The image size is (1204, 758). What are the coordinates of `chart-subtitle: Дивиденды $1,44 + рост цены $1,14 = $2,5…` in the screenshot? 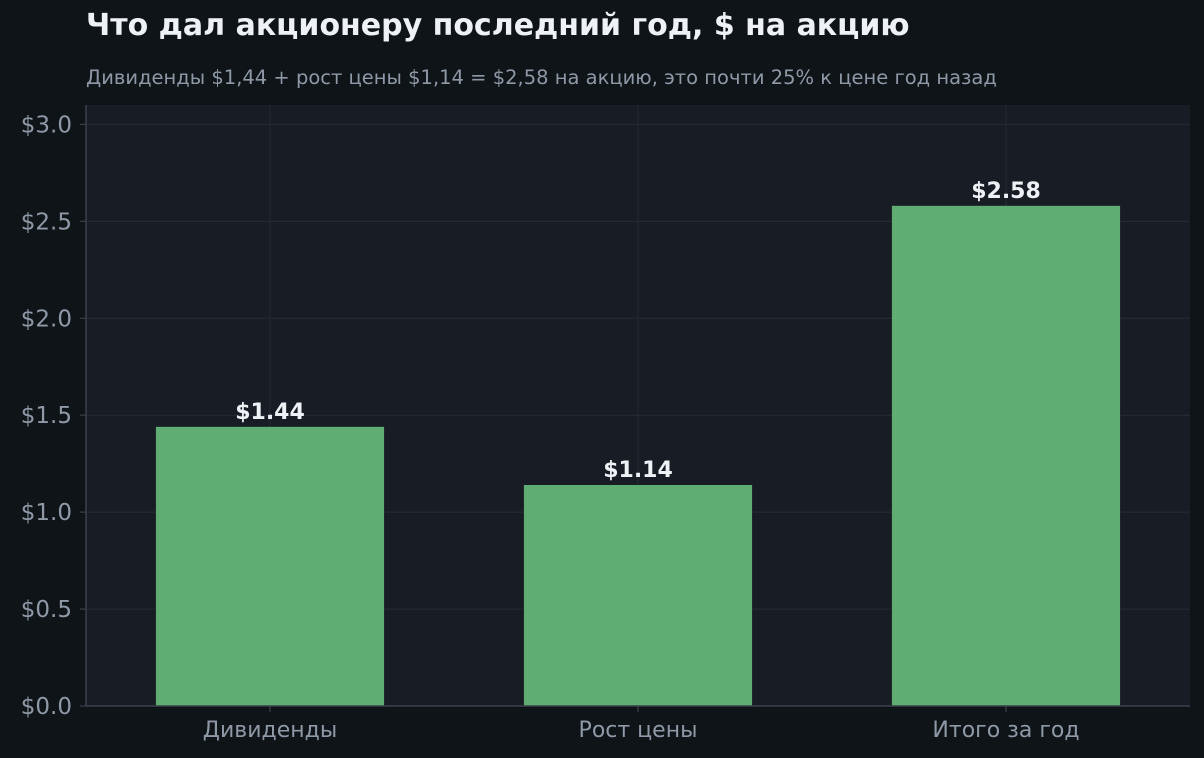 It's located at (541, 77).